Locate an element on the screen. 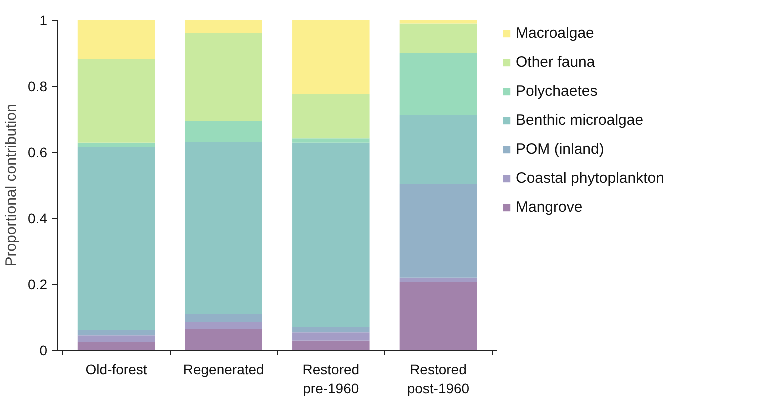  legend-label: Coastal phytoplankton is located at coordinates (590, 178).